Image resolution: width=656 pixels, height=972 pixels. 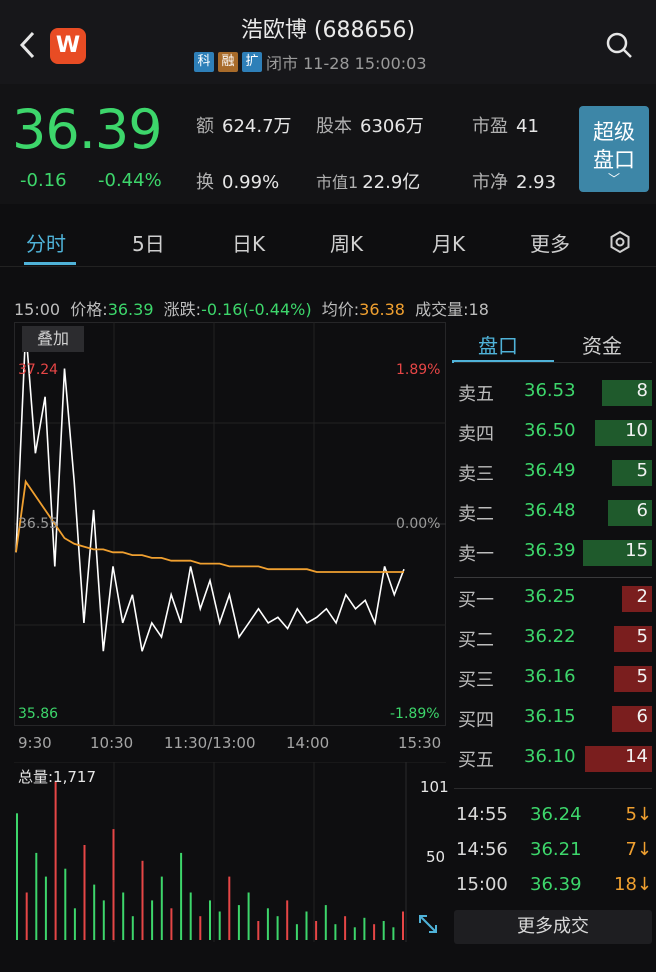 What do you see at coordinates (619, 45) in the screenshot?
I see `search-icon` at bounding box center [619, 45].